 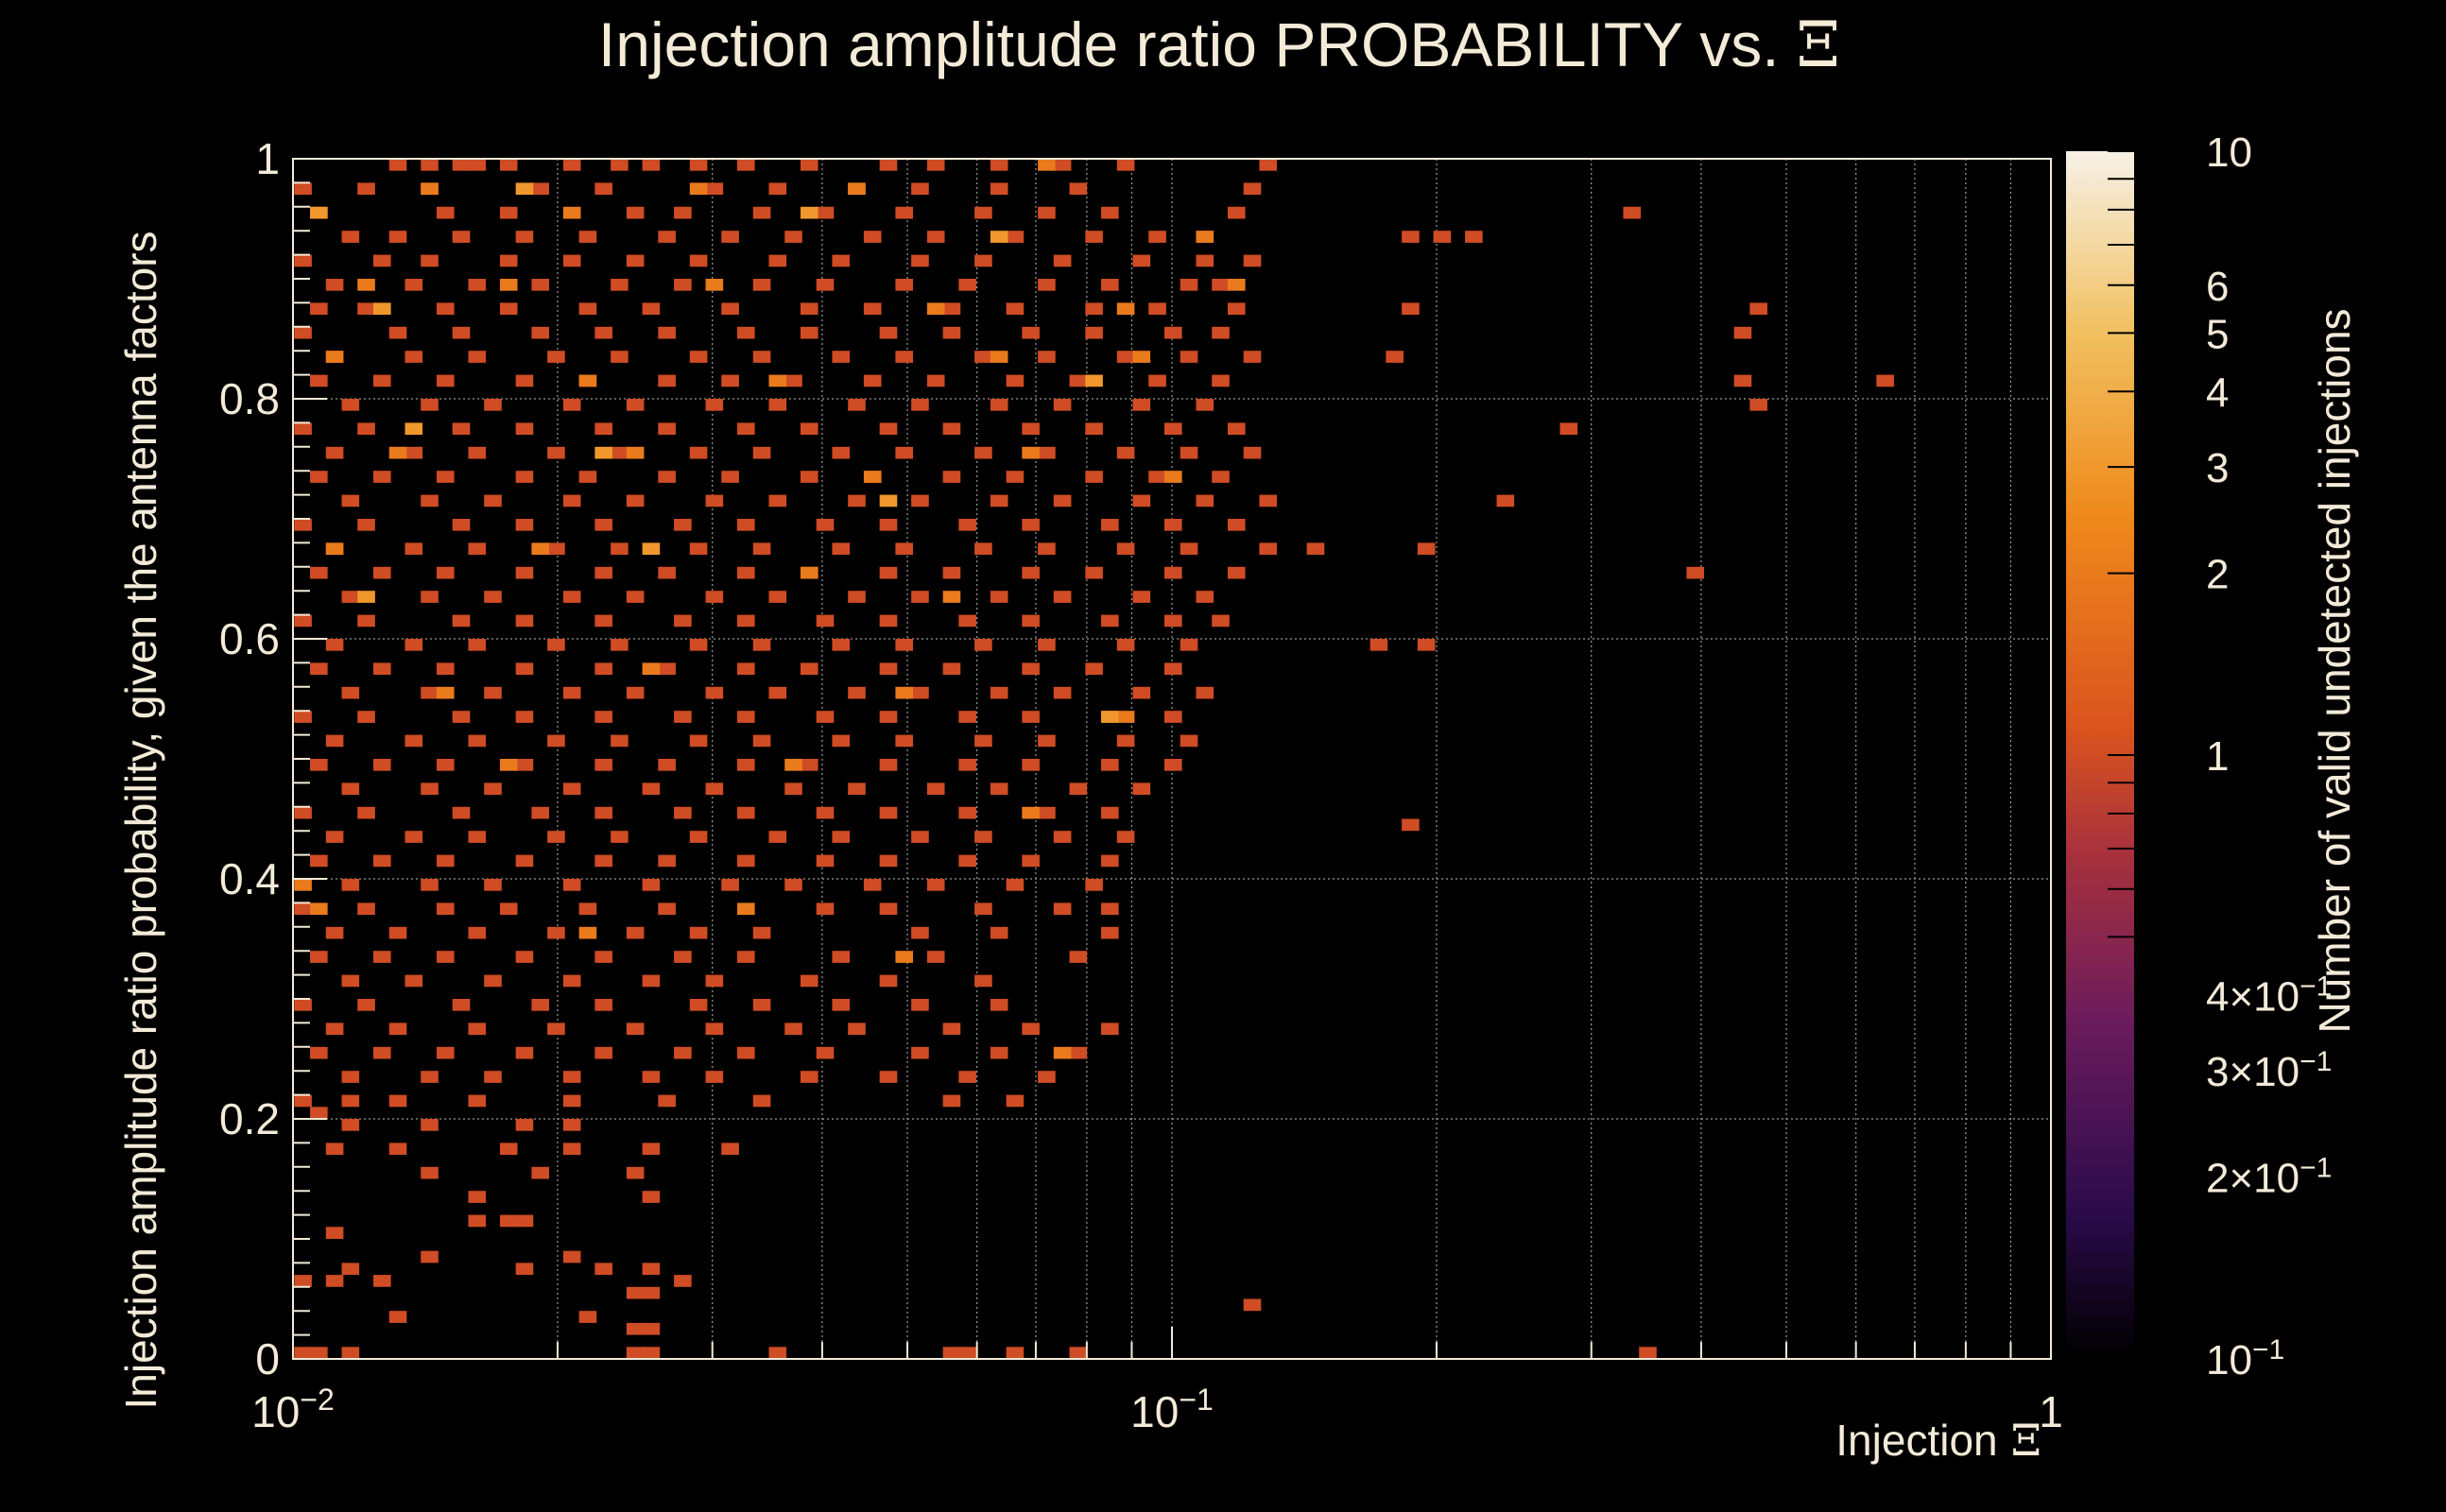 What do you see at coordinates (2217, 334) in the screenshot?
I see `colorbar-tick-label: 5` at bounding box center [2217, 334].